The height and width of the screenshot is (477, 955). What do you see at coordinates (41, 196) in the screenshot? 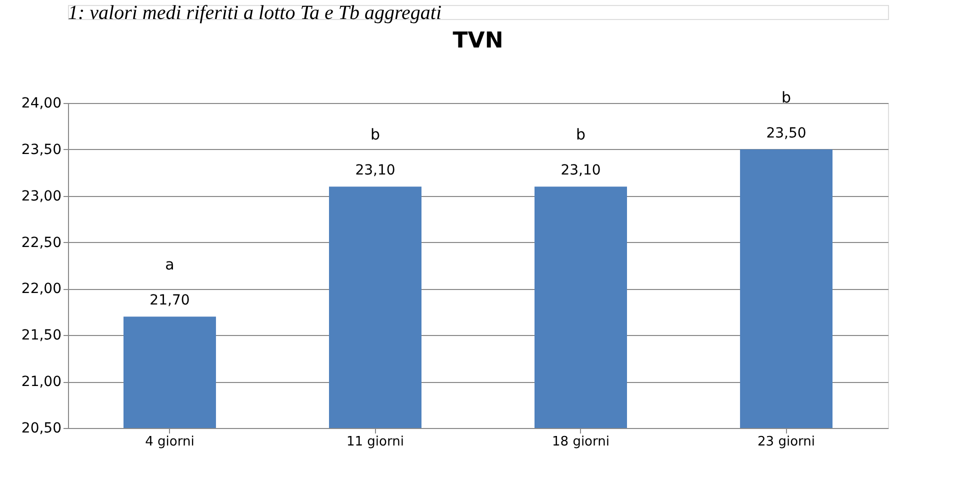
I see `y-tick-label: 23,00` at bounding box center [41, 196].